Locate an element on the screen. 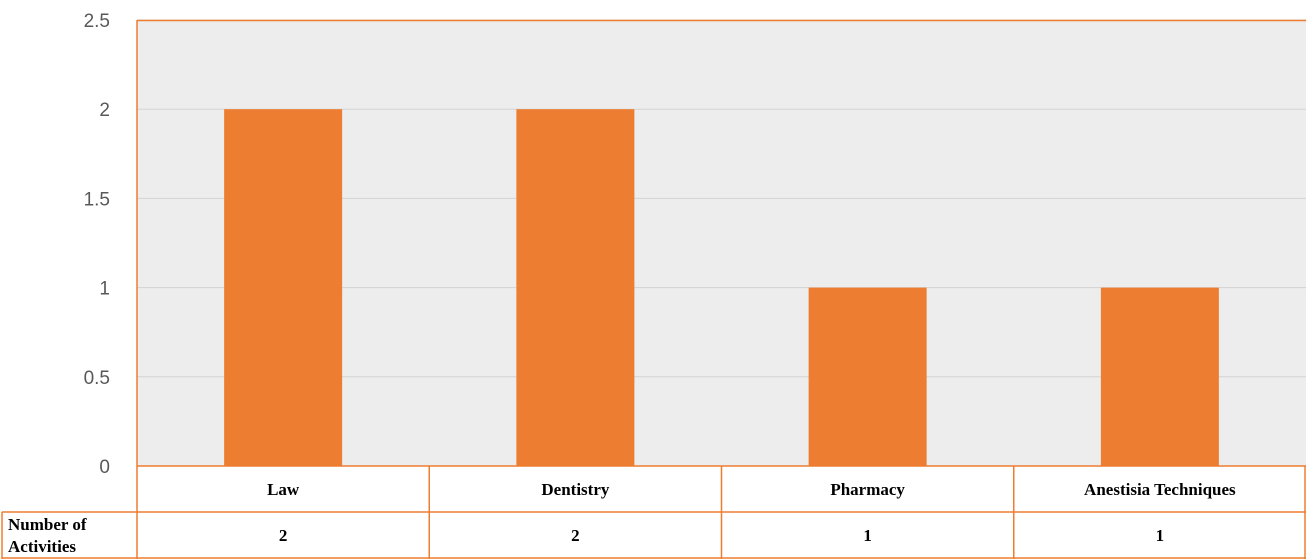  category-label: Anestisia Techniques is located at coordinates (1160, 489).